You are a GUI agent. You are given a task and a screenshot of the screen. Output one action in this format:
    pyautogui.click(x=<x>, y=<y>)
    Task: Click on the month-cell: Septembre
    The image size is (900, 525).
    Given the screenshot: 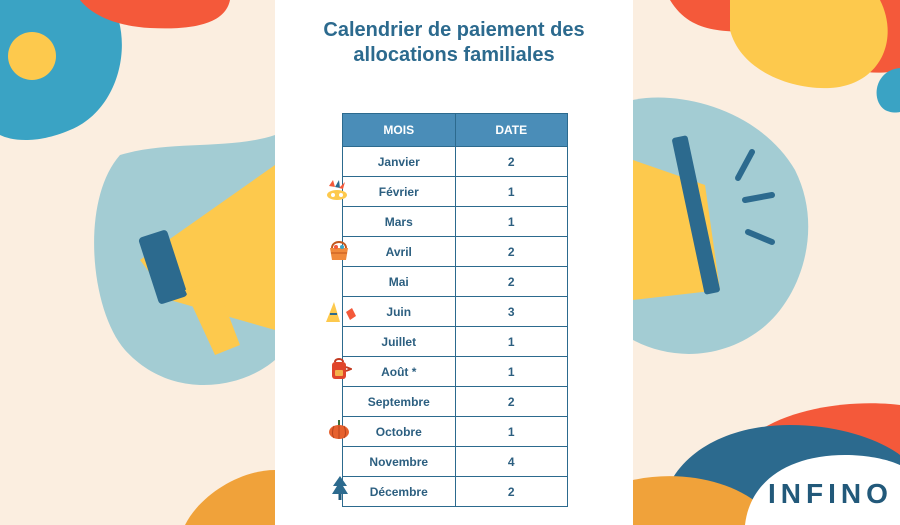 What is the action you would take?
    pyautogui.click(x=399, y=401)
    